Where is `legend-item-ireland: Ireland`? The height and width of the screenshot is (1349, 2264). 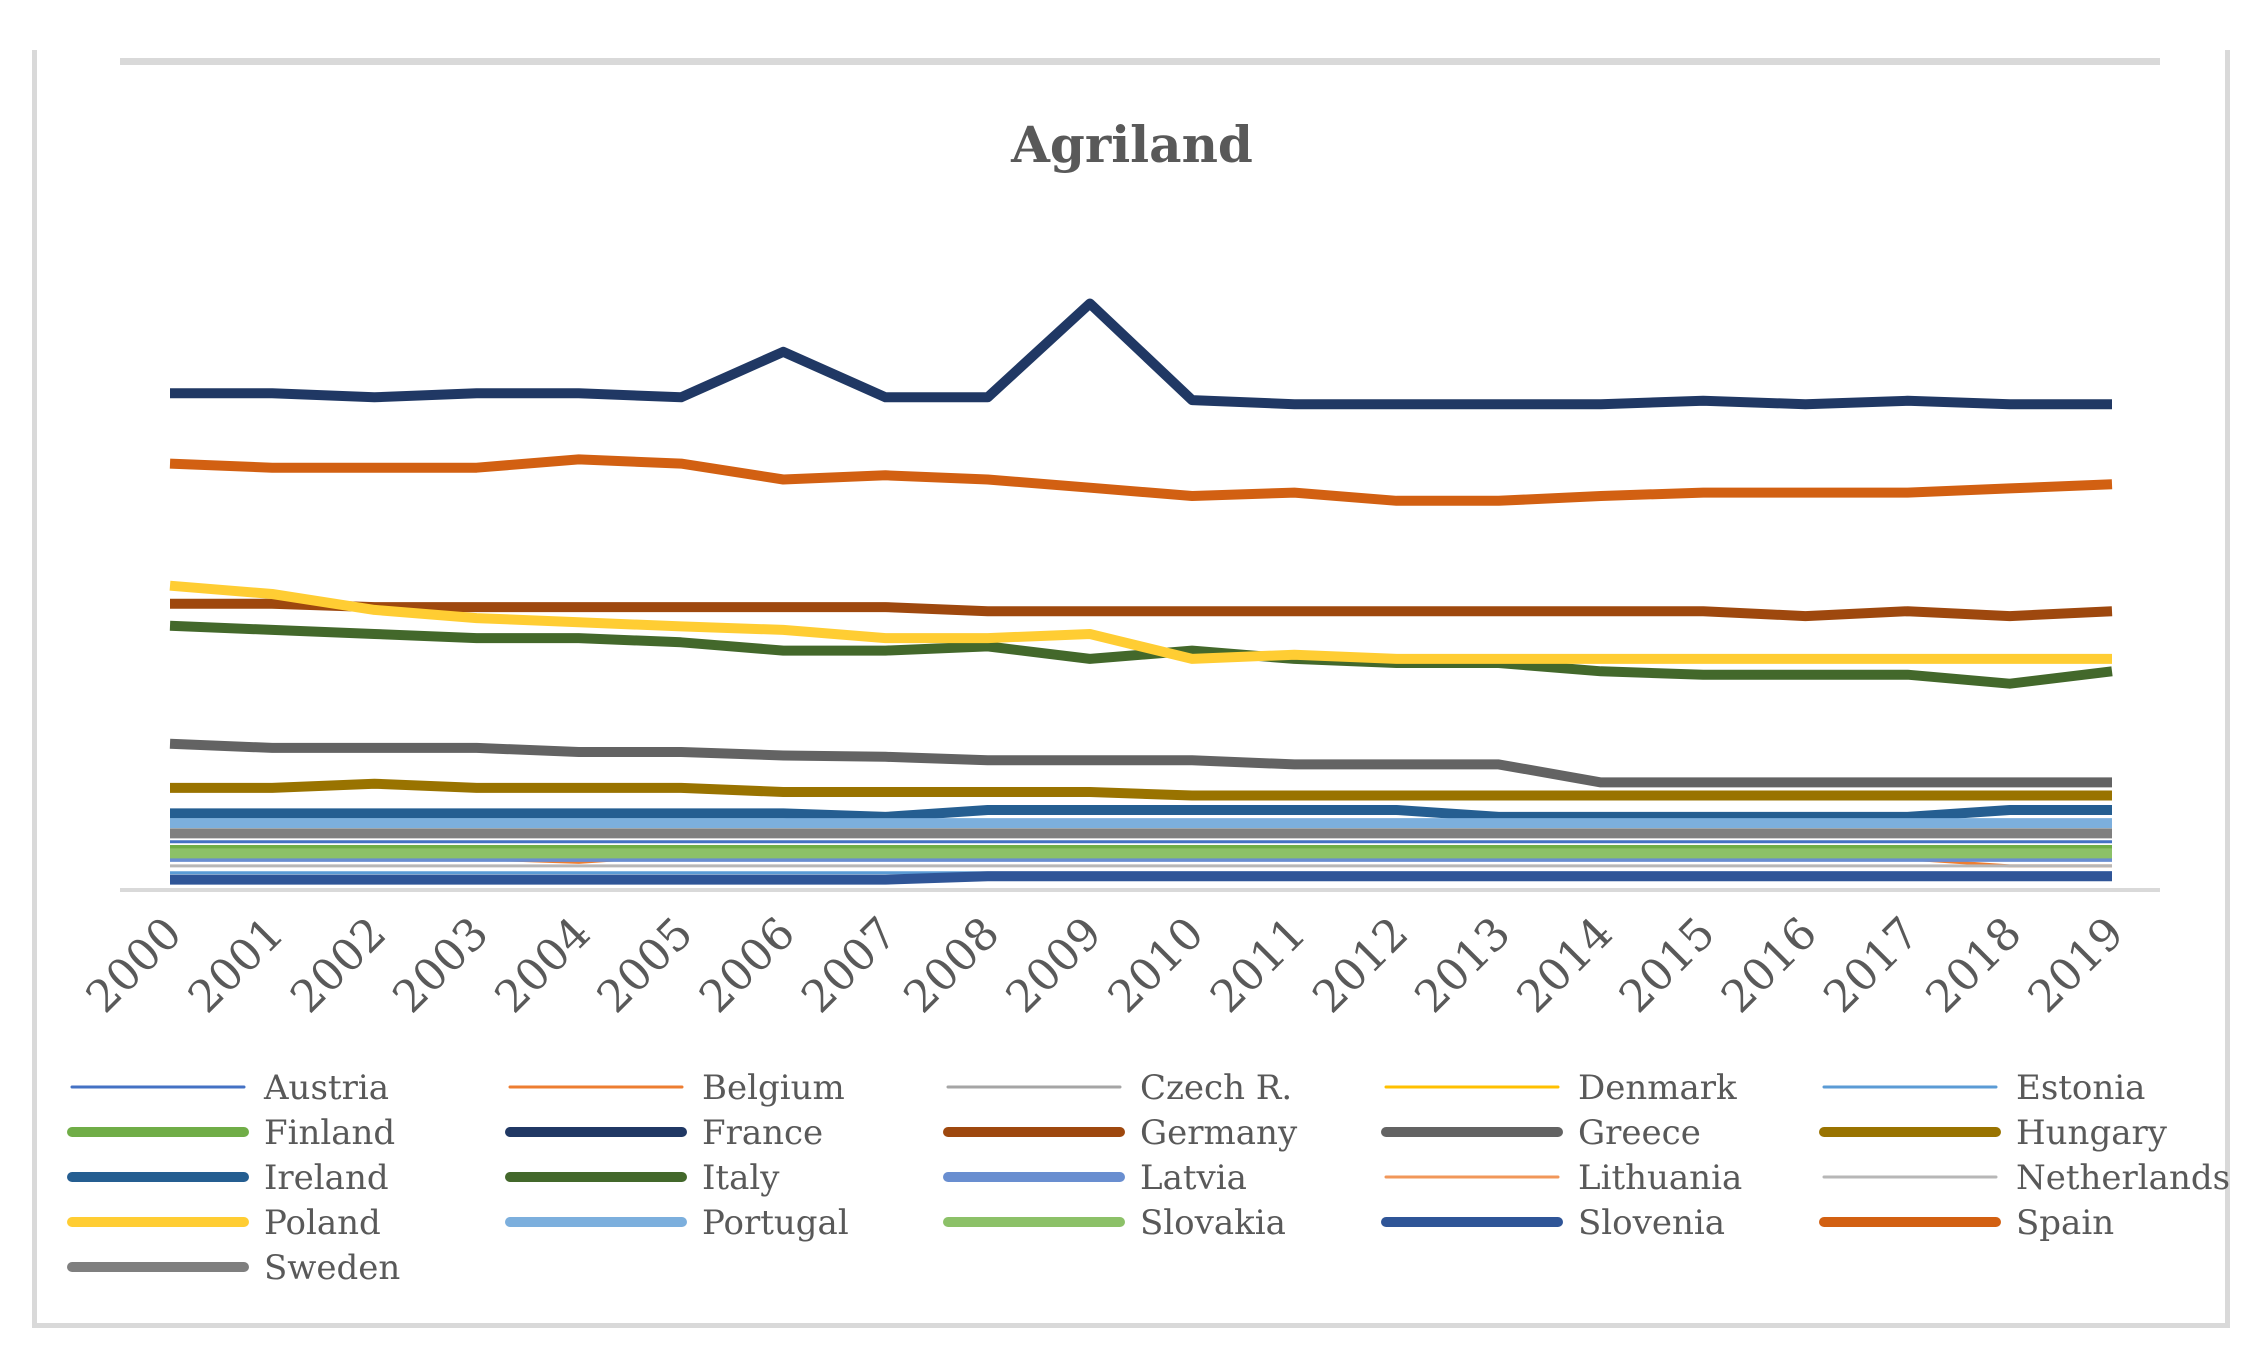 legend-item-ireland: Ireland is located at coordinates (228, 1178).